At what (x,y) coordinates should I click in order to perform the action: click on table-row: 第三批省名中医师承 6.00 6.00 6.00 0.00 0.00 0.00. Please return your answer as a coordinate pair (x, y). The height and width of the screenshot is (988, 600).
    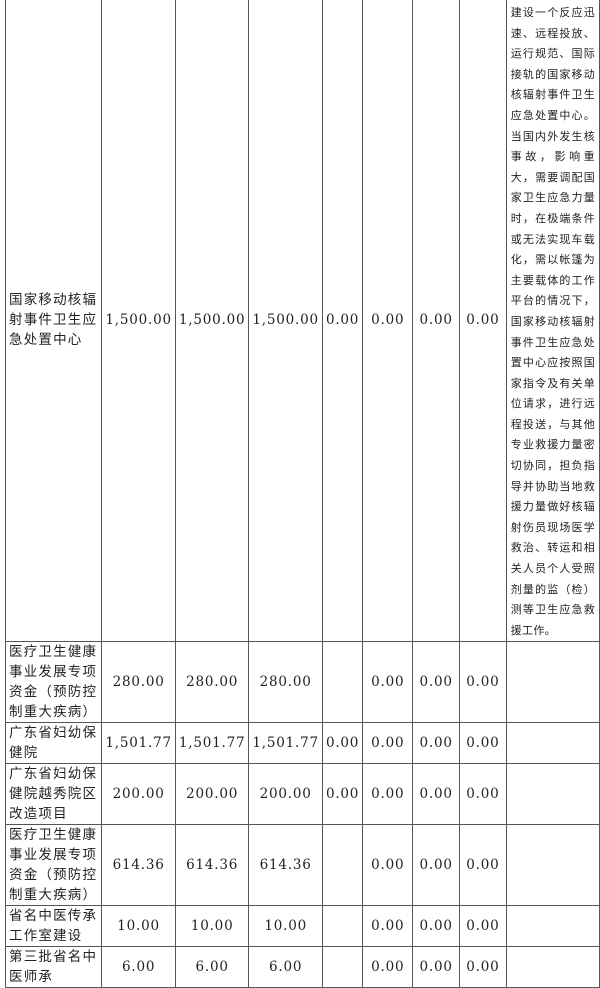
    Looking at the image, I should click on (302, 967).